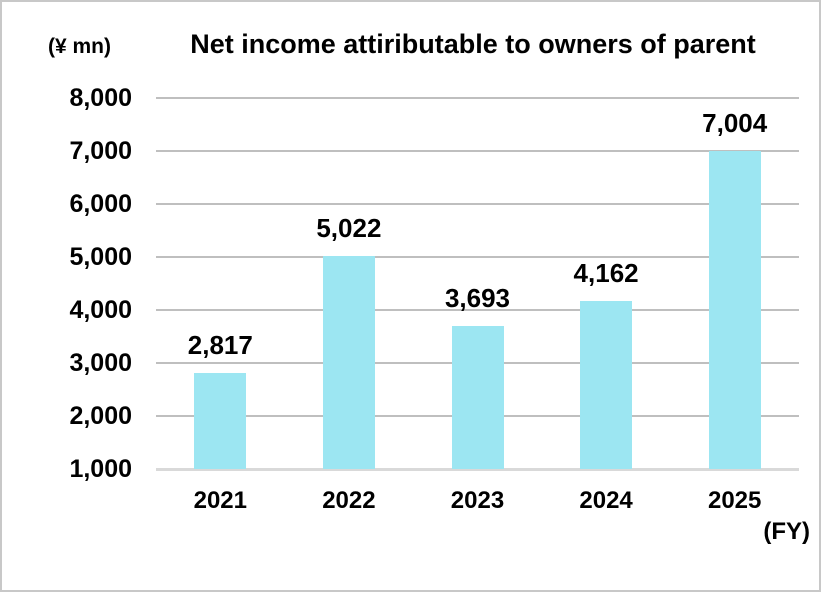 This screenshot has height=592, width=821. I want to click on y-tick-label: 6,000, so click(100, 204).